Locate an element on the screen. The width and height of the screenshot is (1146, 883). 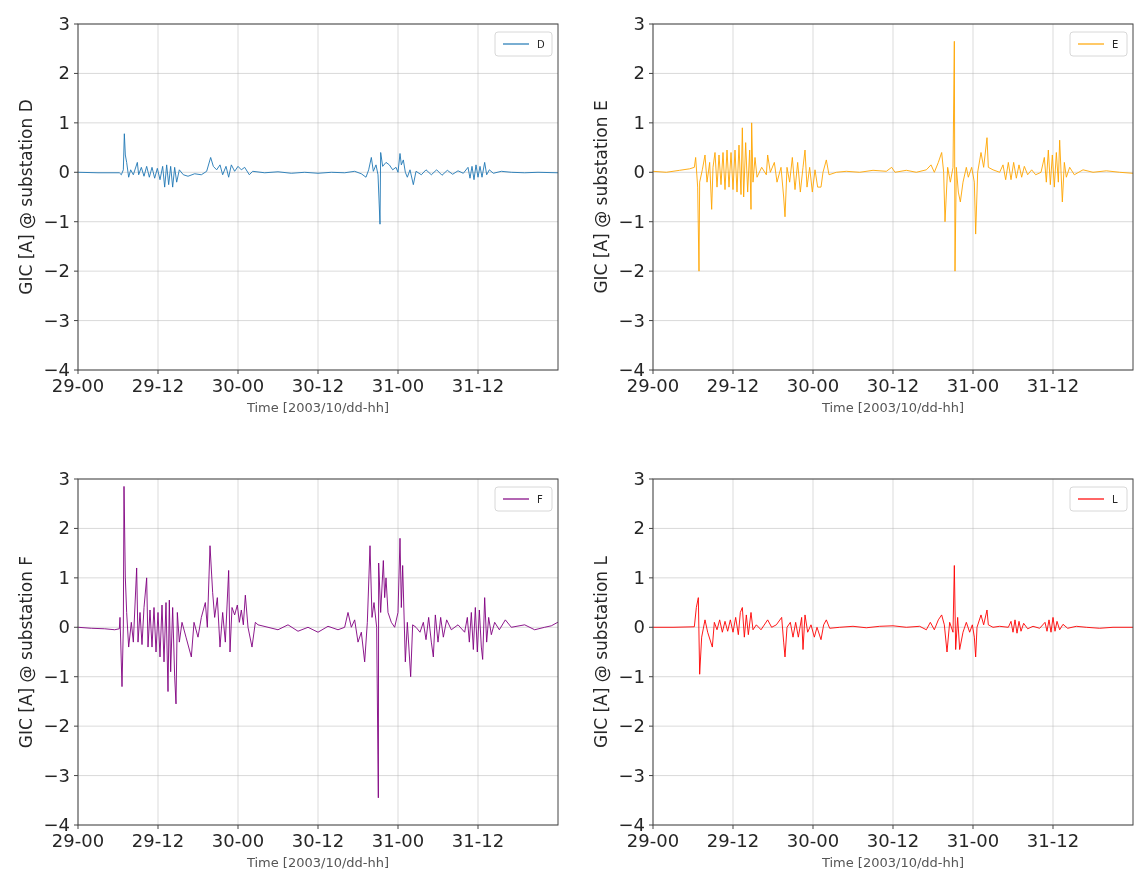
legend-label: E is located at coordinates (1115, 44).